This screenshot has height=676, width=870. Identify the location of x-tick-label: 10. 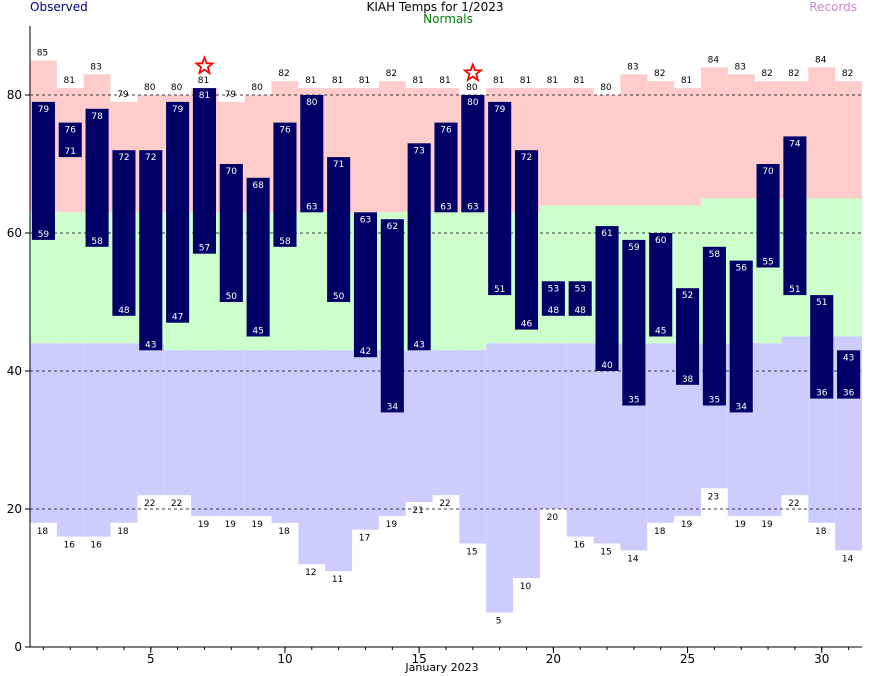
(284, 659).